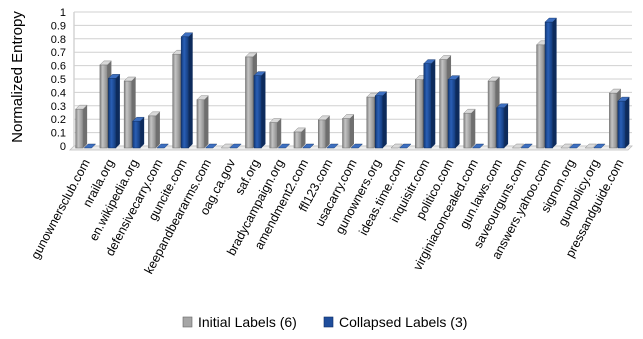 The height and width of the screenshot is (339, 643). What do you see at coordinates (63, 13) in the screenshot?
I see `y-tick-label: 1` at bounding box center [63, 13].